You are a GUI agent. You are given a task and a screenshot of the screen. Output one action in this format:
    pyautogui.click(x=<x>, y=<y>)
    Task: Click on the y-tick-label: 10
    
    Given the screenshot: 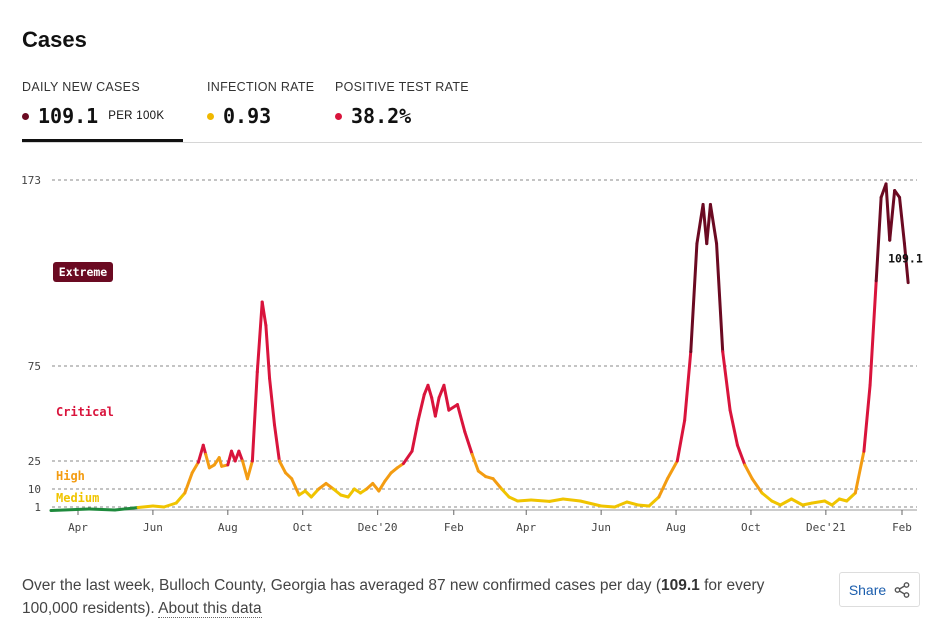 What is the action you would take?
    pyautogui.click(x=34, y=489)
    